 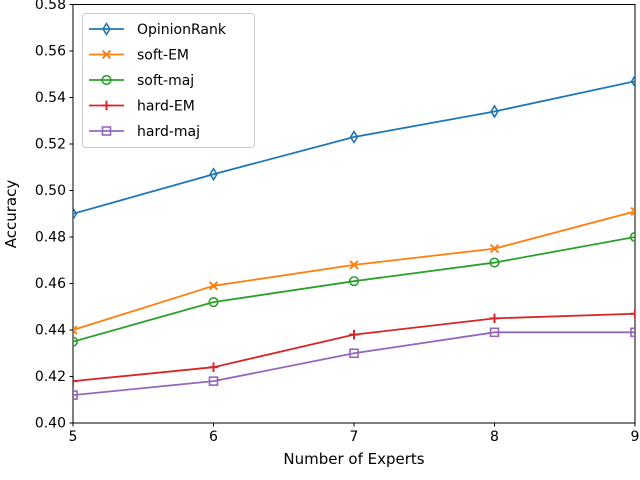 I want to click on y-tick-label: 0.48, so click(x=50, y=238).